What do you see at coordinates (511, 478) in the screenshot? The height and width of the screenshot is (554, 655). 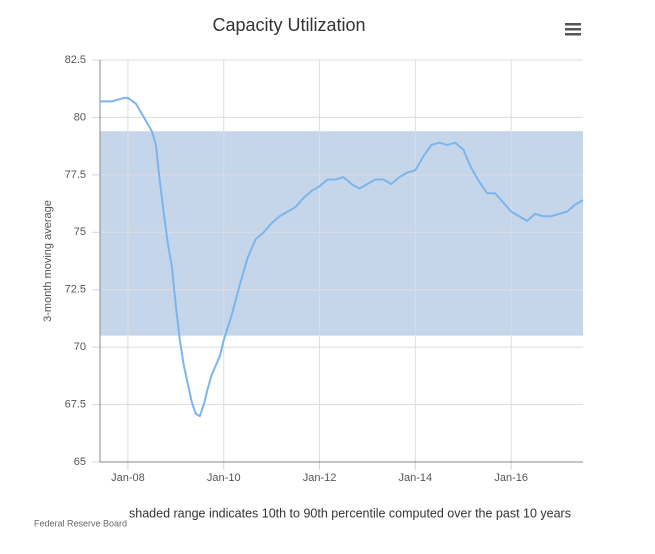 I see `x-tick-label: Jan-16` at bounding box center [511, 478].